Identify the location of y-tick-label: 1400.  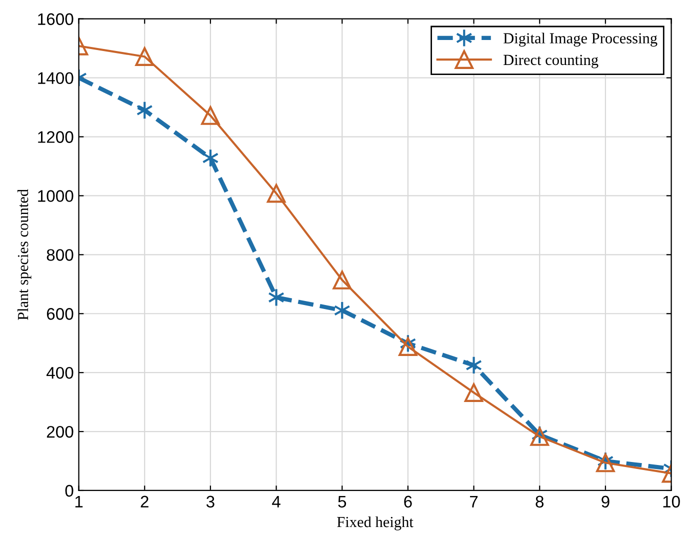
(56, 78).